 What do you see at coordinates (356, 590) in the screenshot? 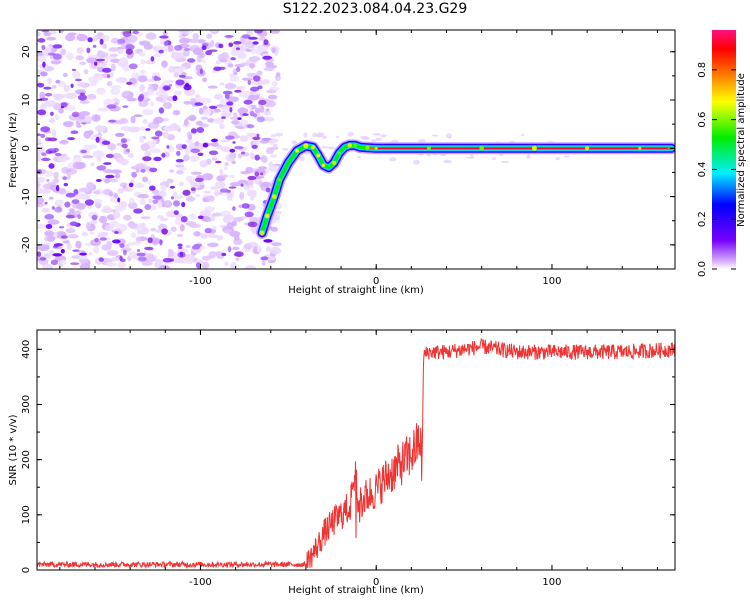
I see `bottom-x-axis-label: Height of straight line (km)` at bounding box center [356, 590].